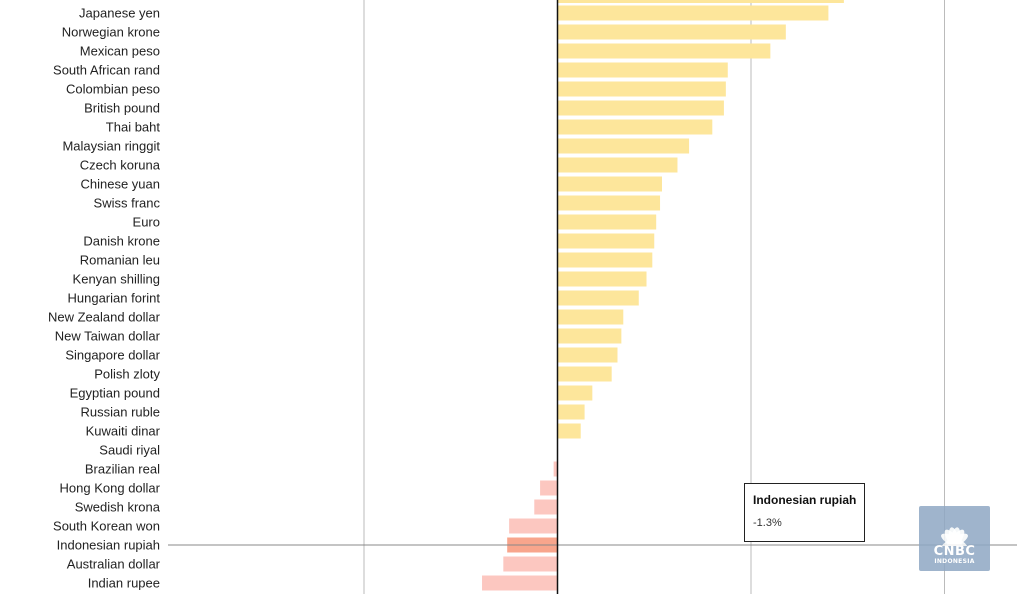 The height and width of the screenshot is (594, 1017). What do you see at coordinates (120, 51) in the screenshot?
I see `category-label: Mexican peso` at bounding box center [120, 51].